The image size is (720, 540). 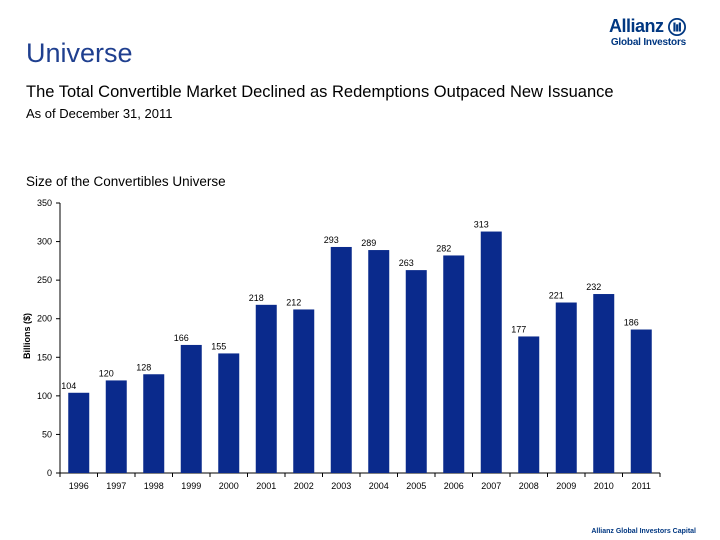 What do you see at coordinates (266, 388) in the screenshot?
I see `bar-2001` at bounding box center [266, 388].